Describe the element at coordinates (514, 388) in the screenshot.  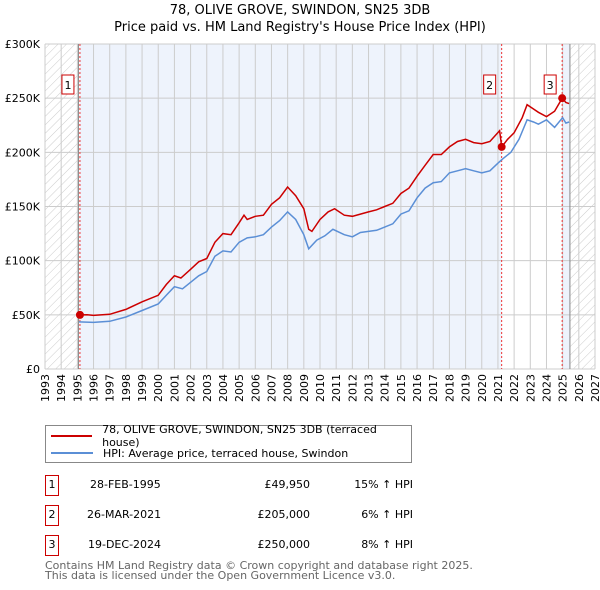
I see `x-tick-label: 2022` at that location.